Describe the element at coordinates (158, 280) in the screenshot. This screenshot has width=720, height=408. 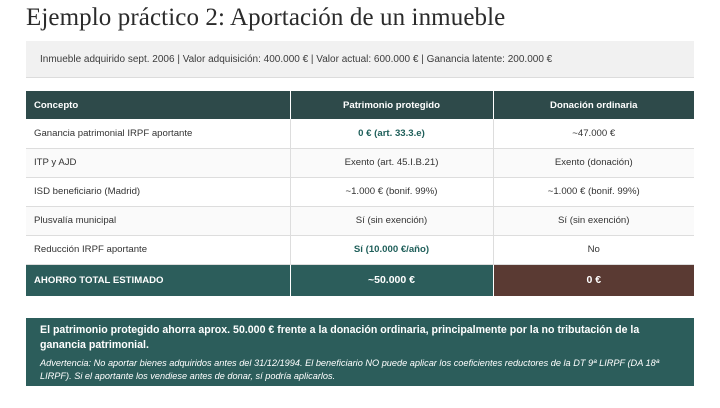
I see `total-label: AHORRO TOTAL ESTIMADO` at that location.